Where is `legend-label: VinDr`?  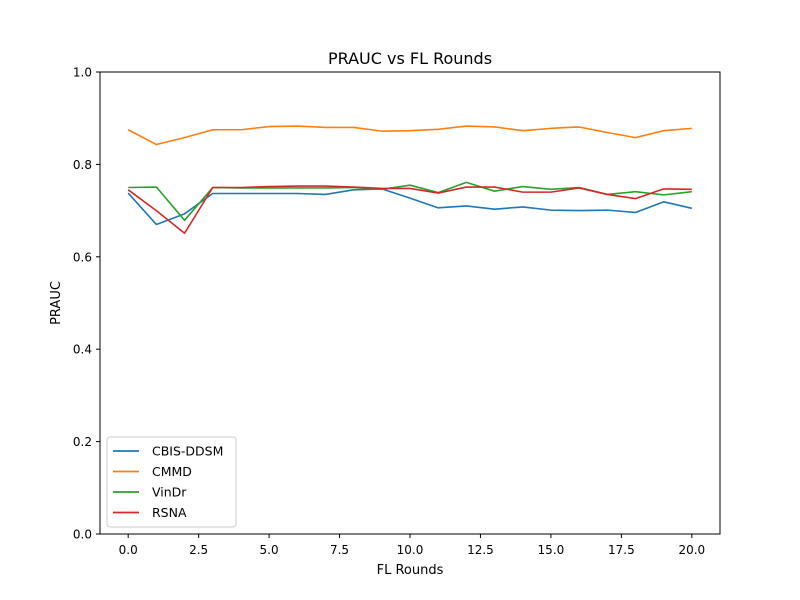
legend-label: VinDr is located at coordinates (169, 492).